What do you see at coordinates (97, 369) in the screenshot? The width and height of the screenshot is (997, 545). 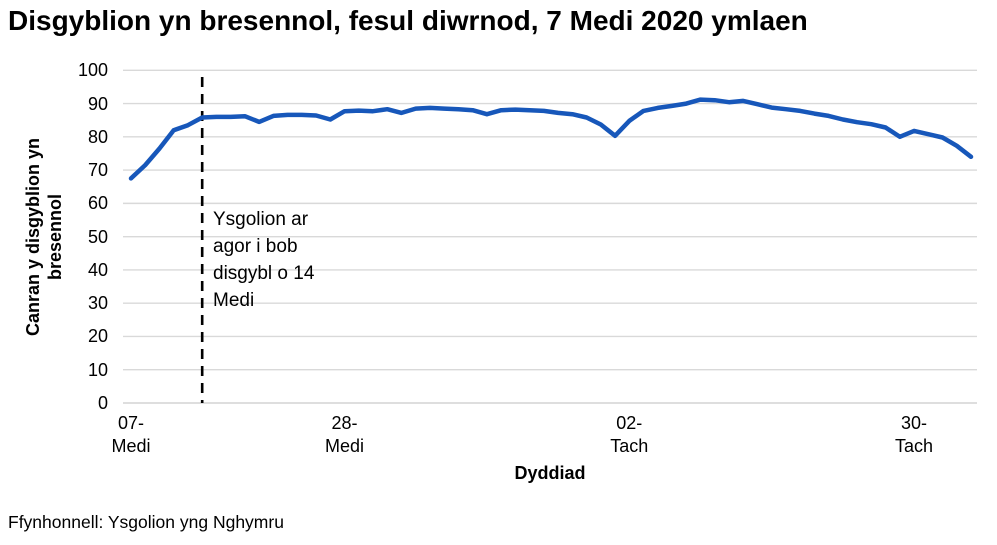 I see `y-tick-label: 10` at bounding box center [97, 369].